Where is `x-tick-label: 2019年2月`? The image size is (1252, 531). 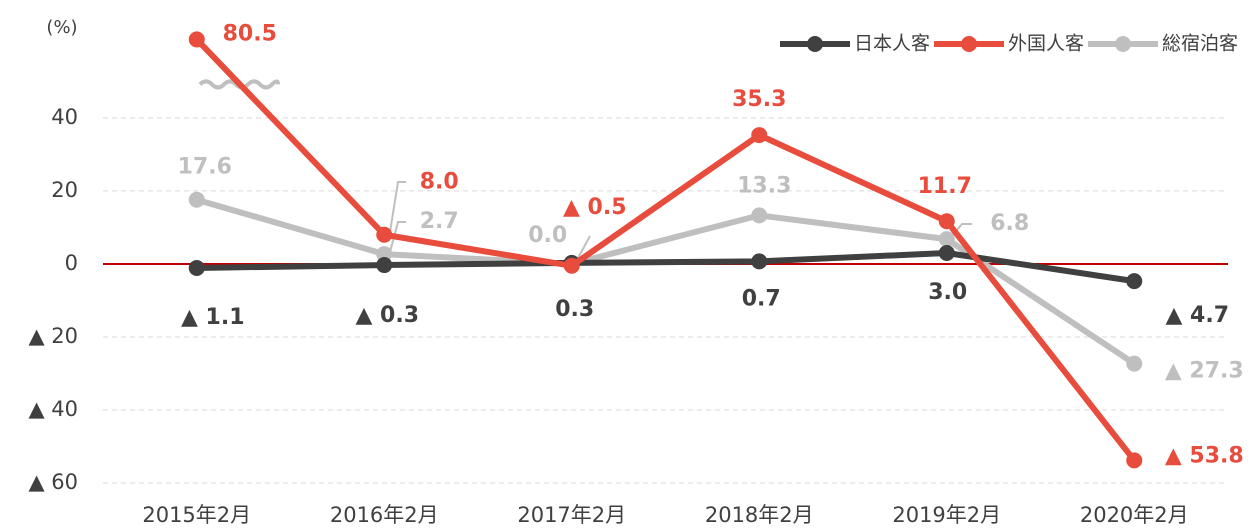 x-tick-label: 2019年2月 is located at coordinates (946, 515).